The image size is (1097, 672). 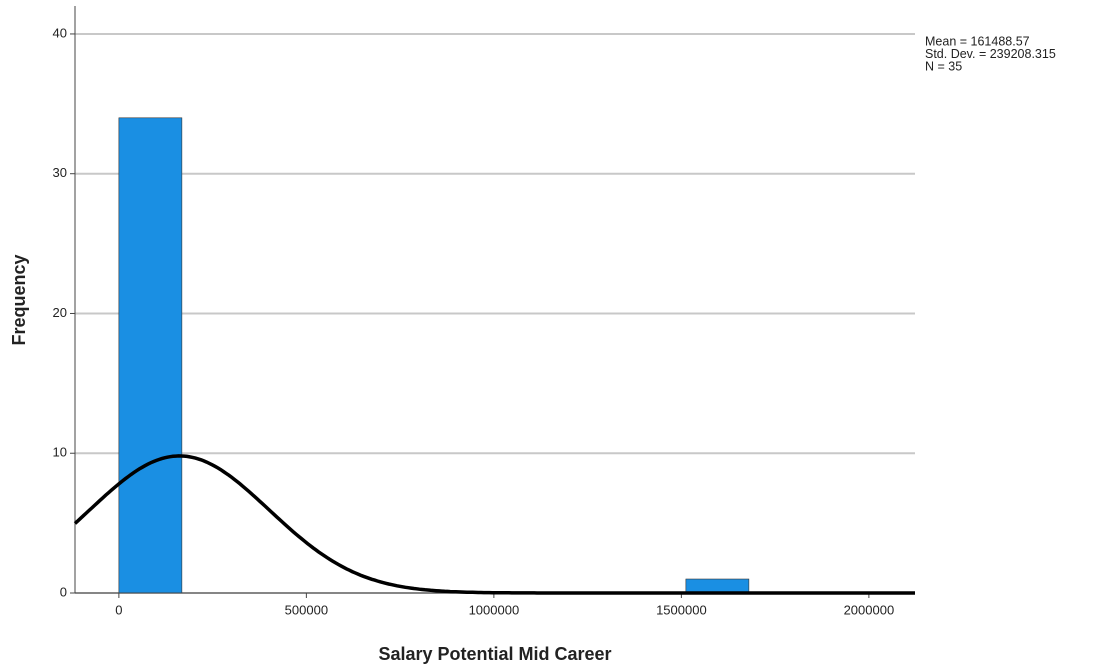 What do you see at coordinates (977, 41) in the screenshot?
I see `stats-note: Mean = 161488.57` at bounding box center [977, 41].